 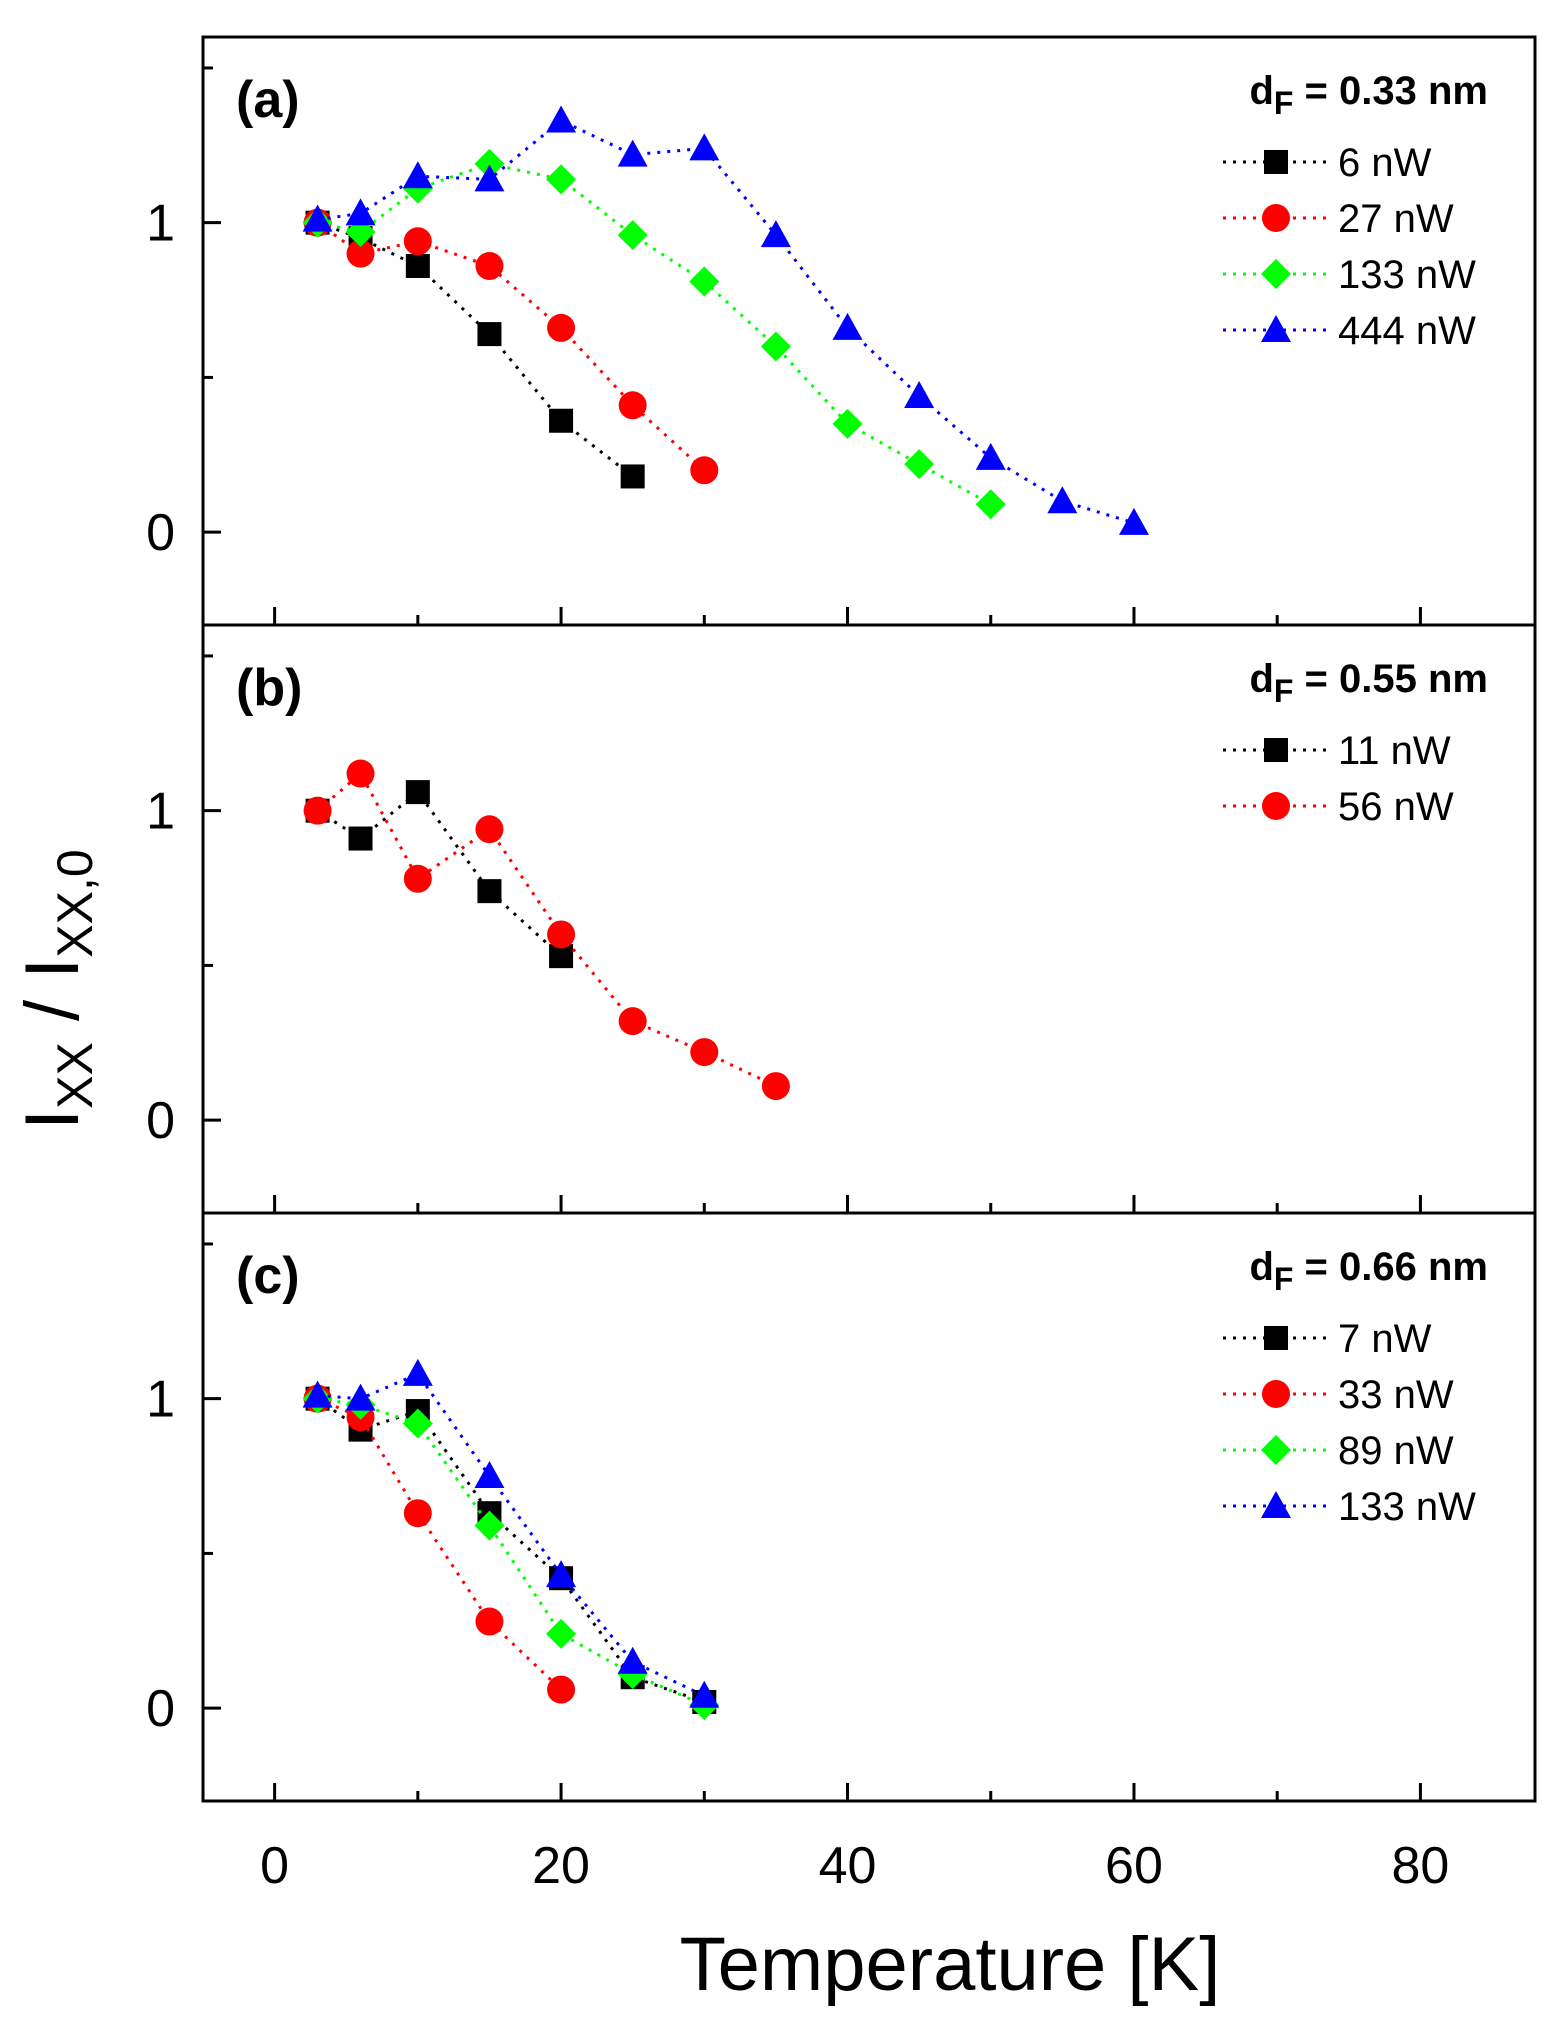 I want to click on panel-label: (c), so click(x=268, y=1276).